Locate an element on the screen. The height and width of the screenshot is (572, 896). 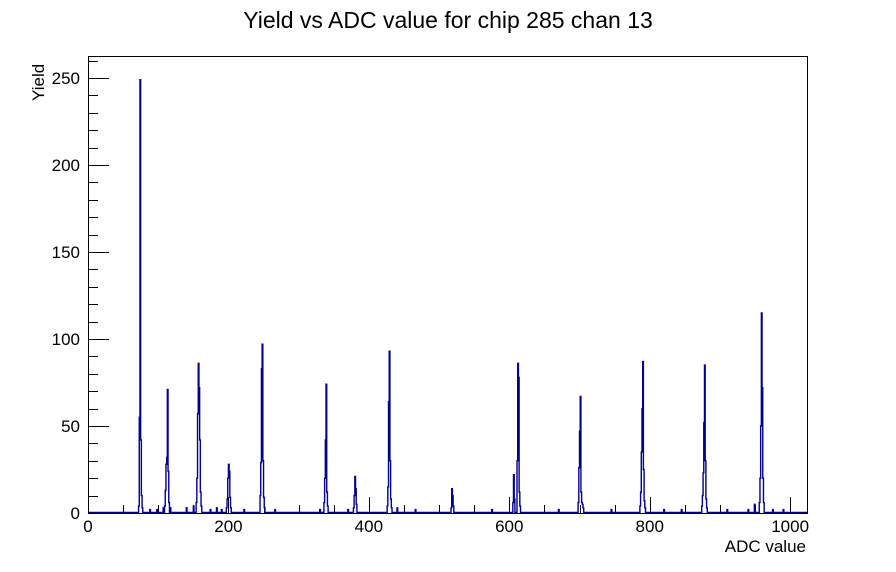
x-tick-label: 200 is located at coordinates (228, 526).